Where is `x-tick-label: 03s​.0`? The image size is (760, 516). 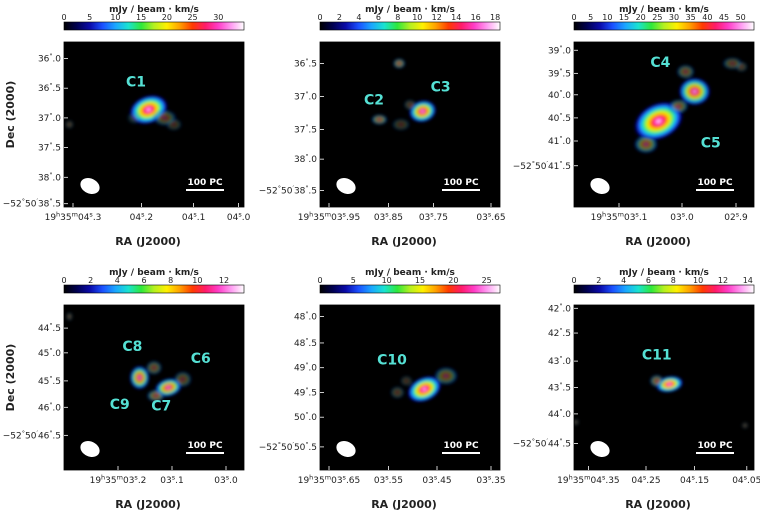
x-tick-label: 03s​.0 is located at coordinates (682, 217).